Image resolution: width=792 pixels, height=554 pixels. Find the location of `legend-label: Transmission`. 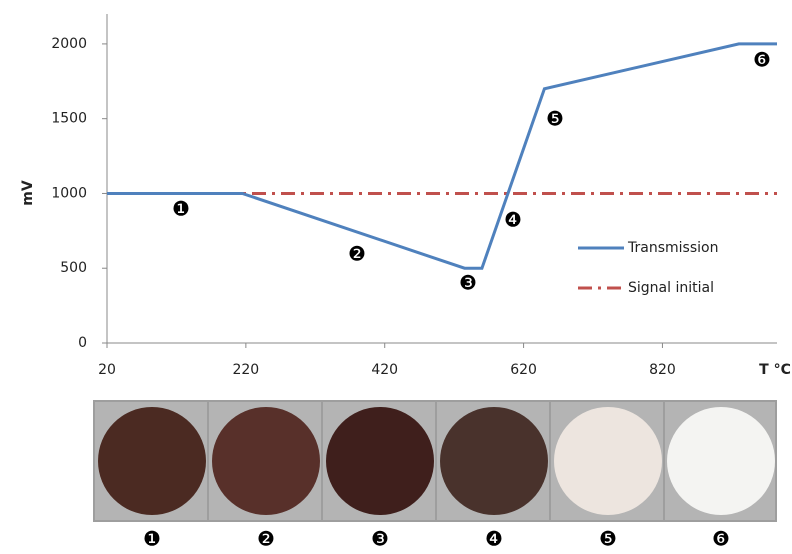

legend-label: Transmission is located at coordinates (672, 248).